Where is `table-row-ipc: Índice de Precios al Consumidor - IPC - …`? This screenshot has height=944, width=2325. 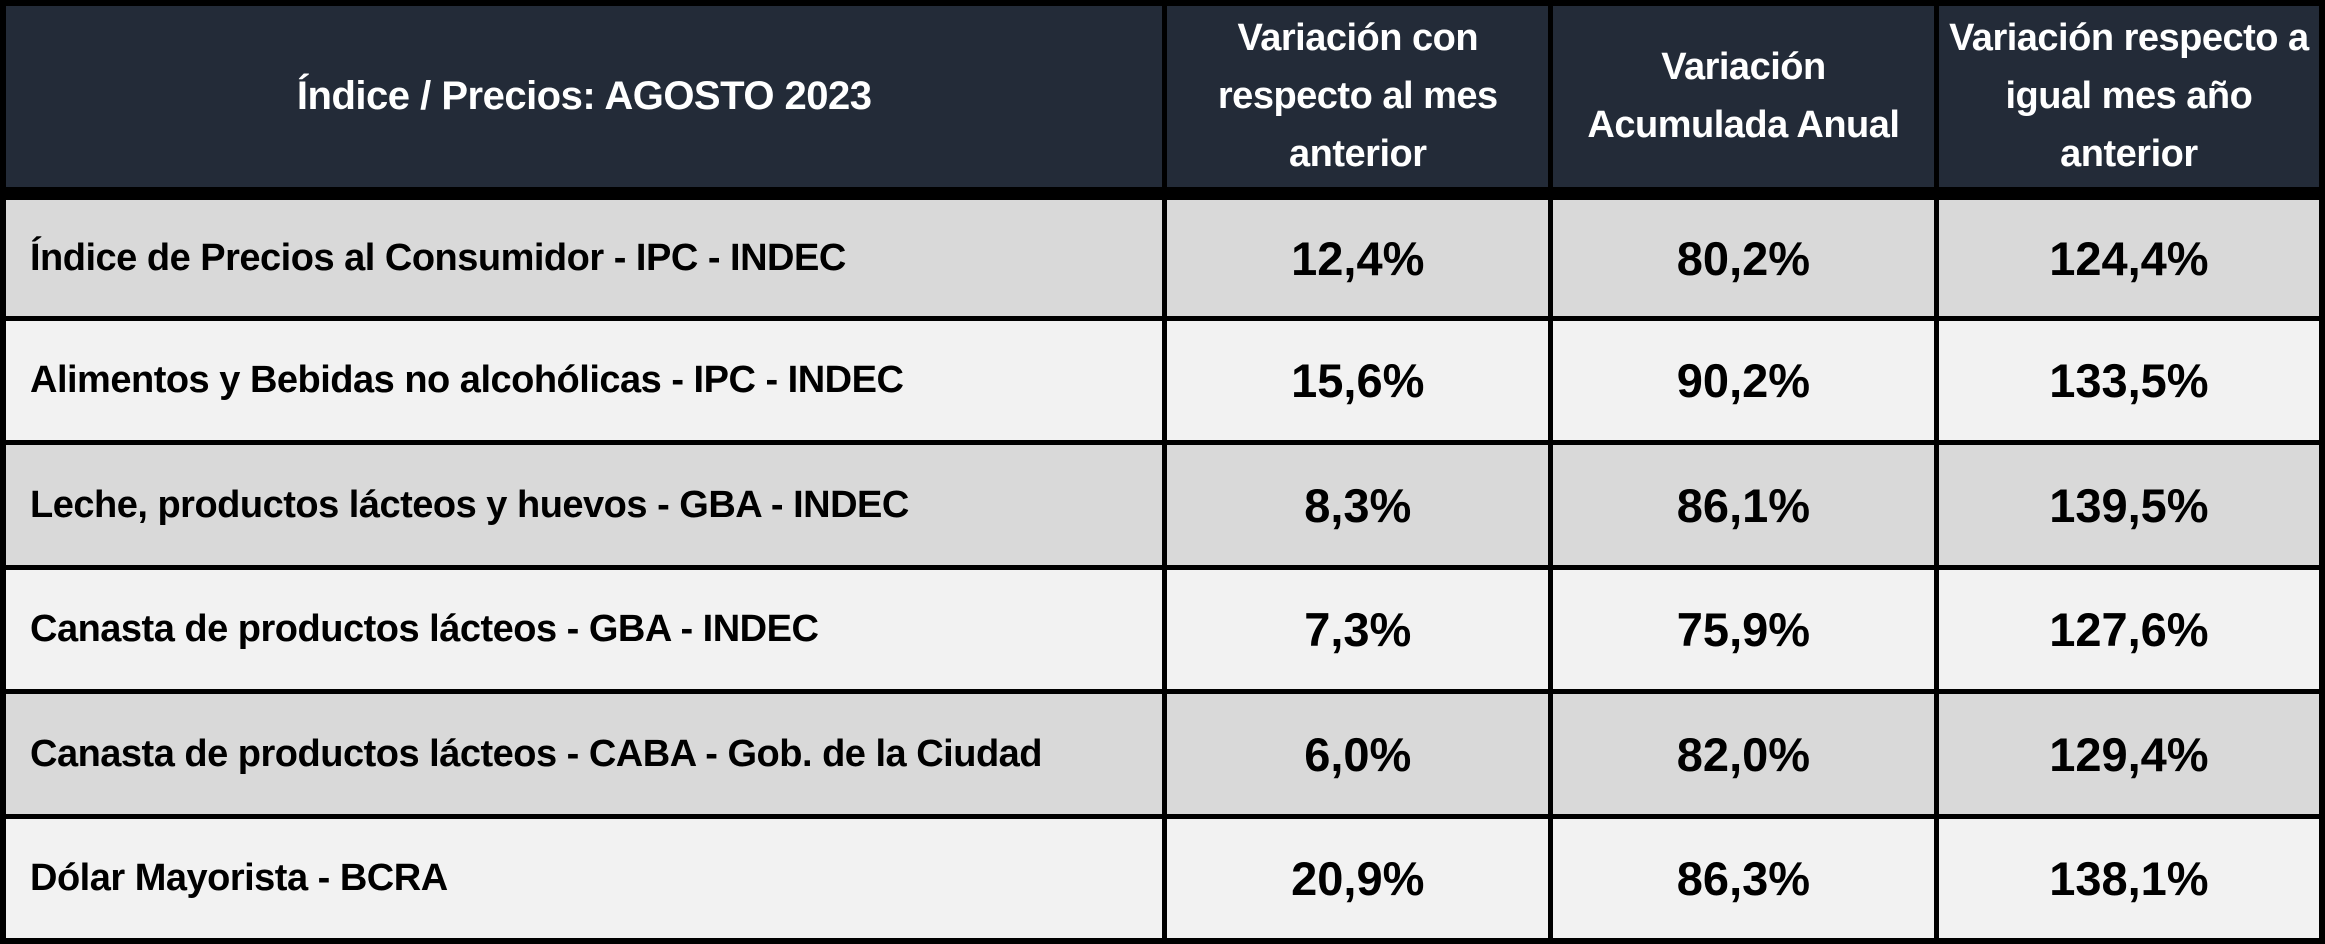
table-row-ipc: Índice de Precios al Consumidor - IPC - … is located at coordinates (1162, 256).